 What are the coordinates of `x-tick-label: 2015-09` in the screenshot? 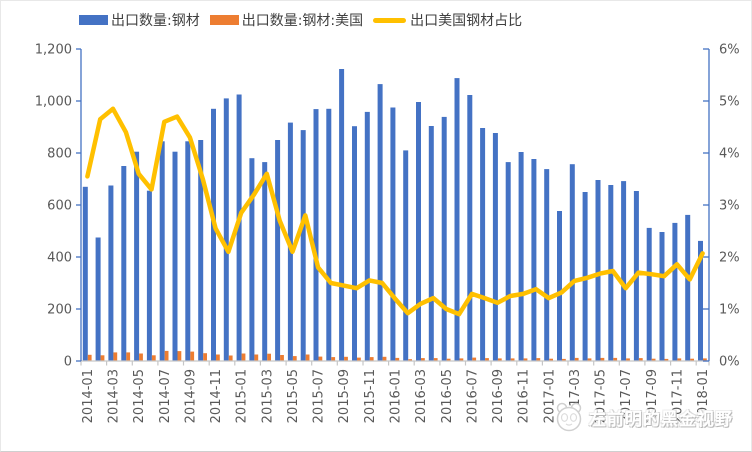 It's located at (344, 396).